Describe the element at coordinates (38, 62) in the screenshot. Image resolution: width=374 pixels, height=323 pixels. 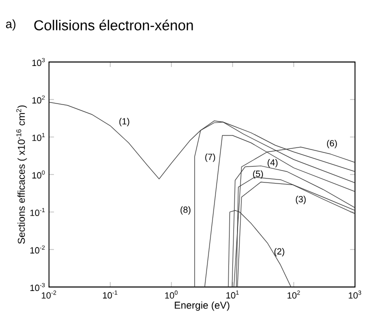
I see `y-tick-label: 10$^{3}$` at that location.